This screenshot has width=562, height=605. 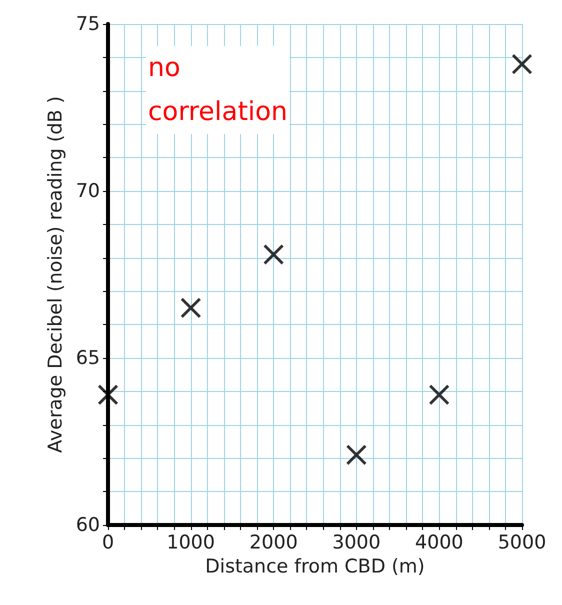 I want to click on y-axis-title: Average Decibel (noise) reading (dB ), so click(x=55, y=274).